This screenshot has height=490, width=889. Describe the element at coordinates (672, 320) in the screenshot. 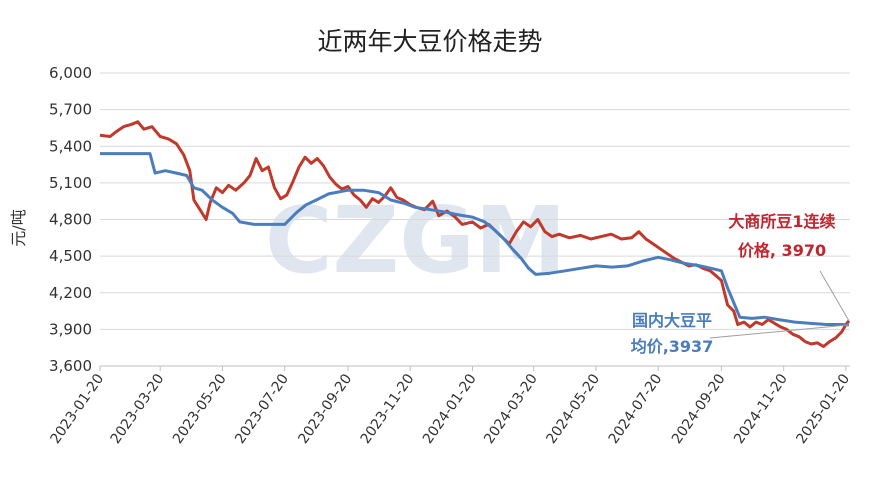

I see `annotation-label-domestic: 国内大豆平` at that location.